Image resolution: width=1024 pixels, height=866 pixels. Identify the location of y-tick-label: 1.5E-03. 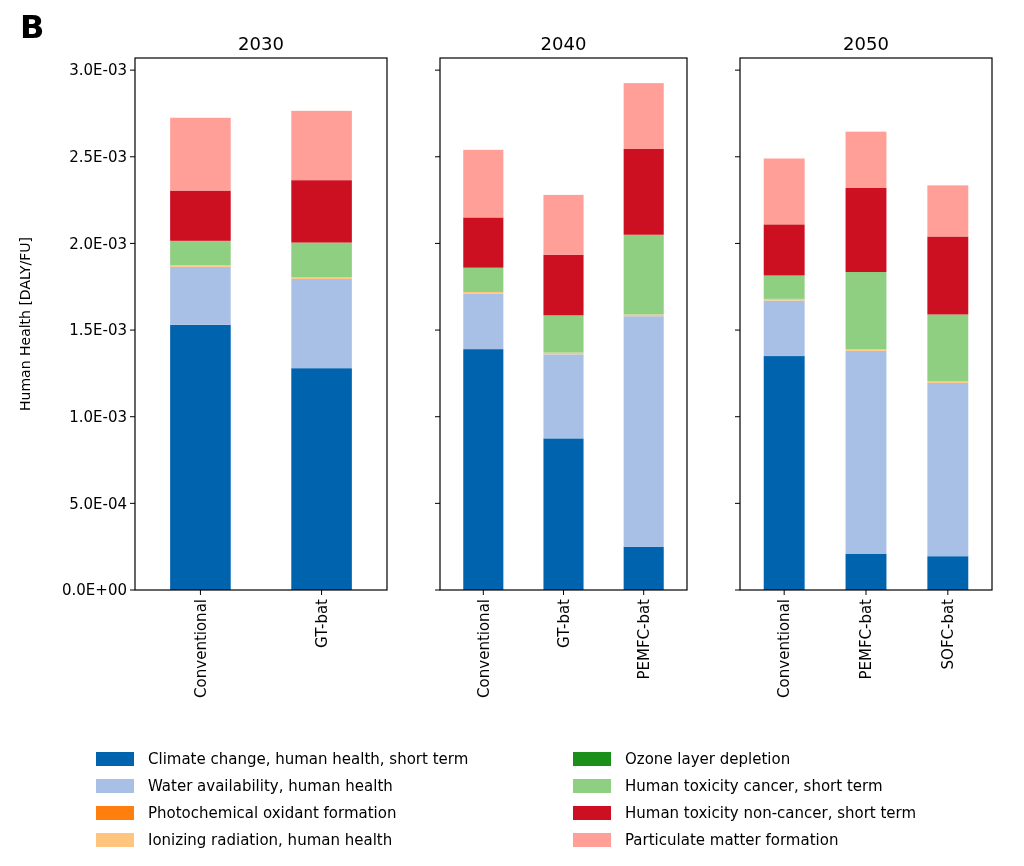
(98, 330).